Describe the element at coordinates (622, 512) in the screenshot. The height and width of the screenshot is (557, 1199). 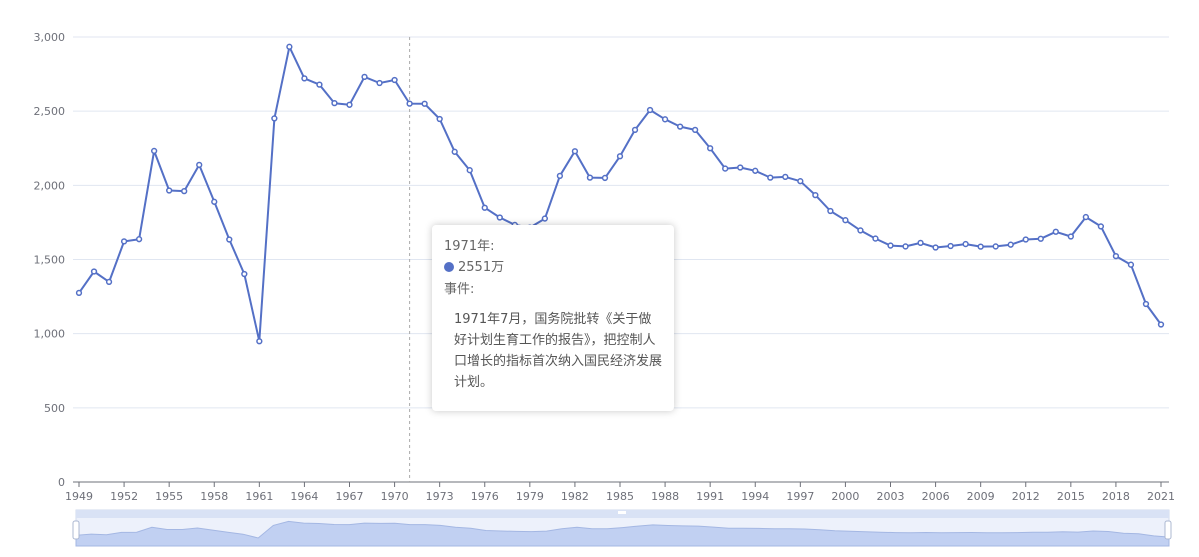
I see `data-zoom-move-handle` at that location.